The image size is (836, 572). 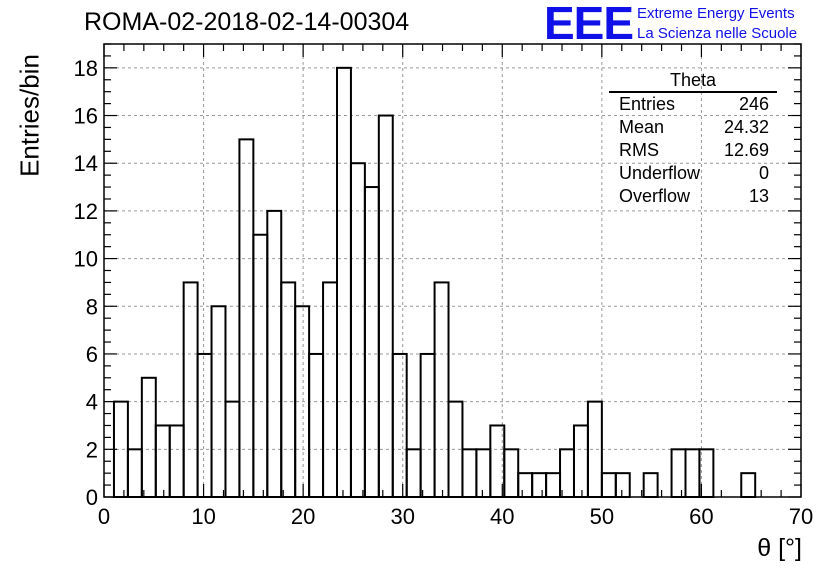 I want to click on stats-value: 24.32, so click(x=746, y=127).